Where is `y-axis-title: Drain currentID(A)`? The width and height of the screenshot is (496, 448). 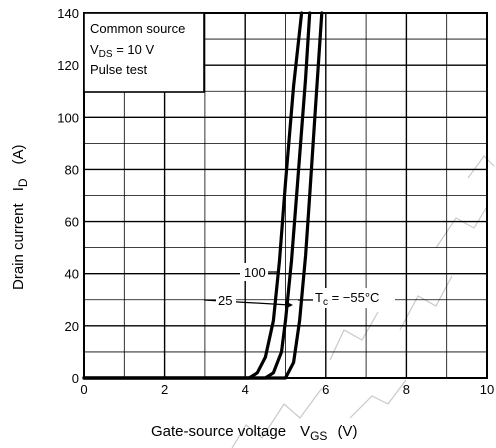 y-axis-title: Drain currentID(A) is located at coordinates (20, 217).